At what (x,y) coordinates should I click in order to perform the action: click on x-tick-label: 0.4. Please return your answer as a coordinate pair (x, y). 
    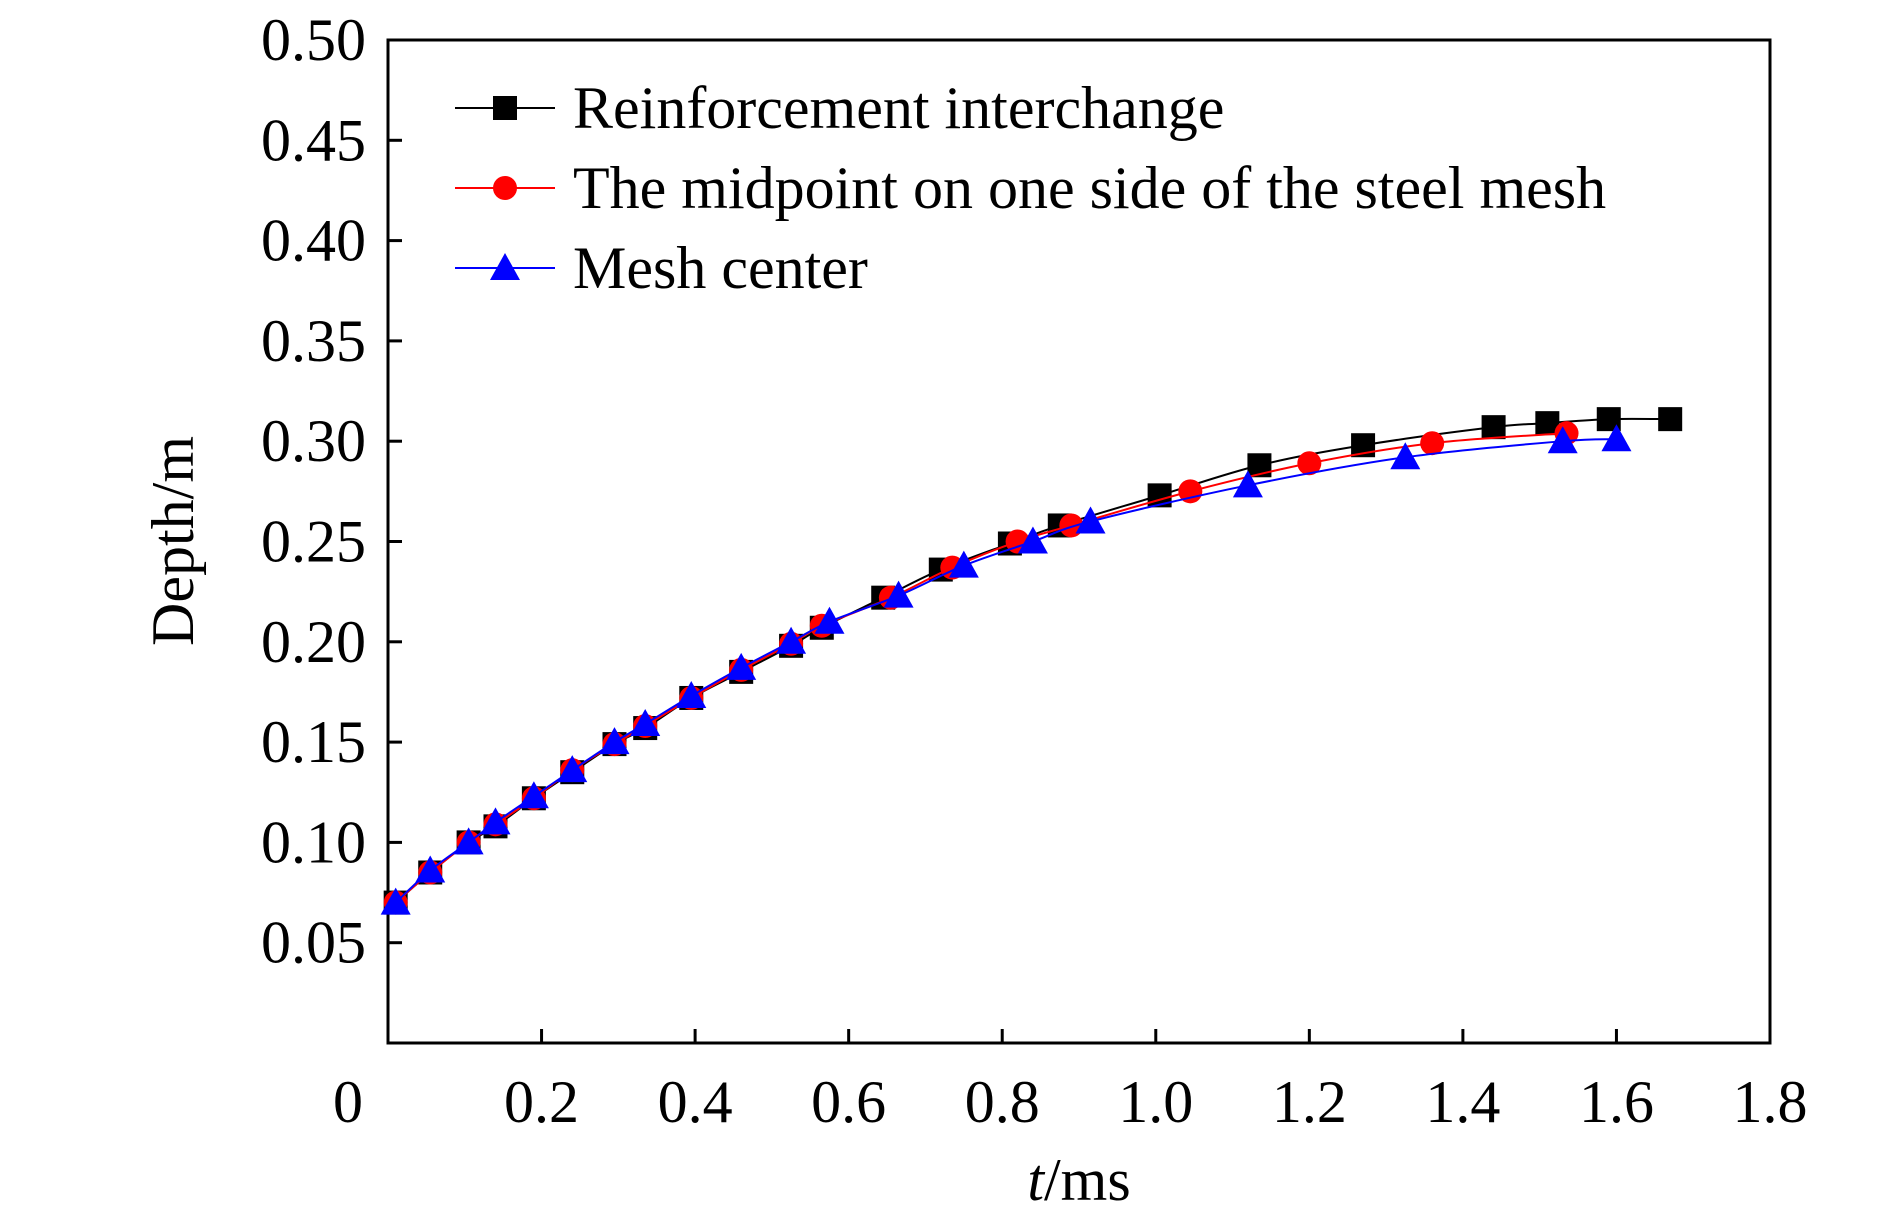
    Looking at the image, I should click on (695, 1102).